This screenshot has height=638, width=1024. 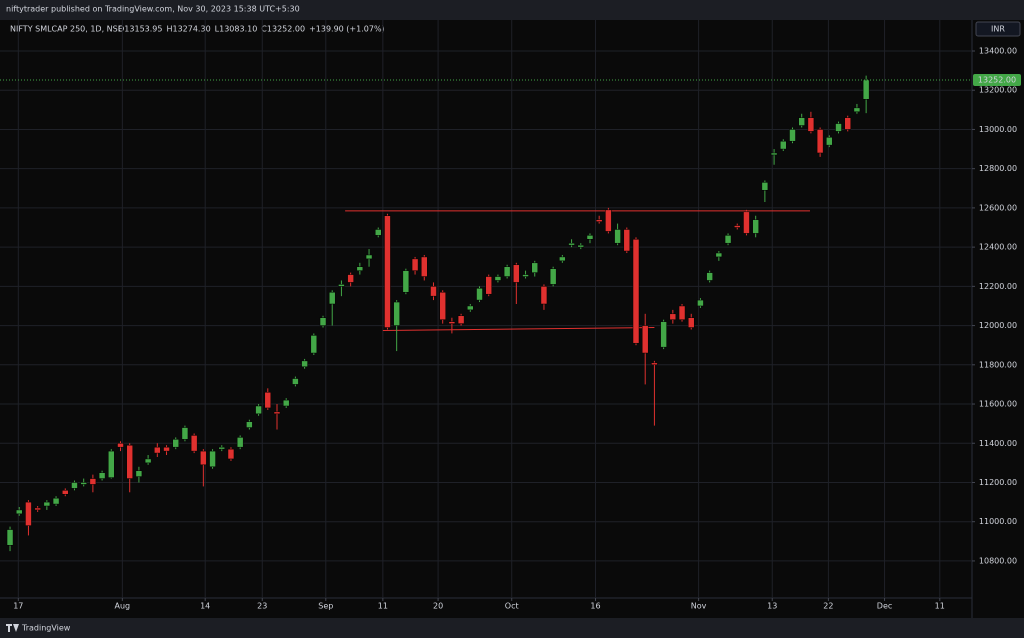 What do you see at coordinates (998, 521) in the screenshot?
I see `y-tick-label: 11000.00` at bounding box center [998, 521].